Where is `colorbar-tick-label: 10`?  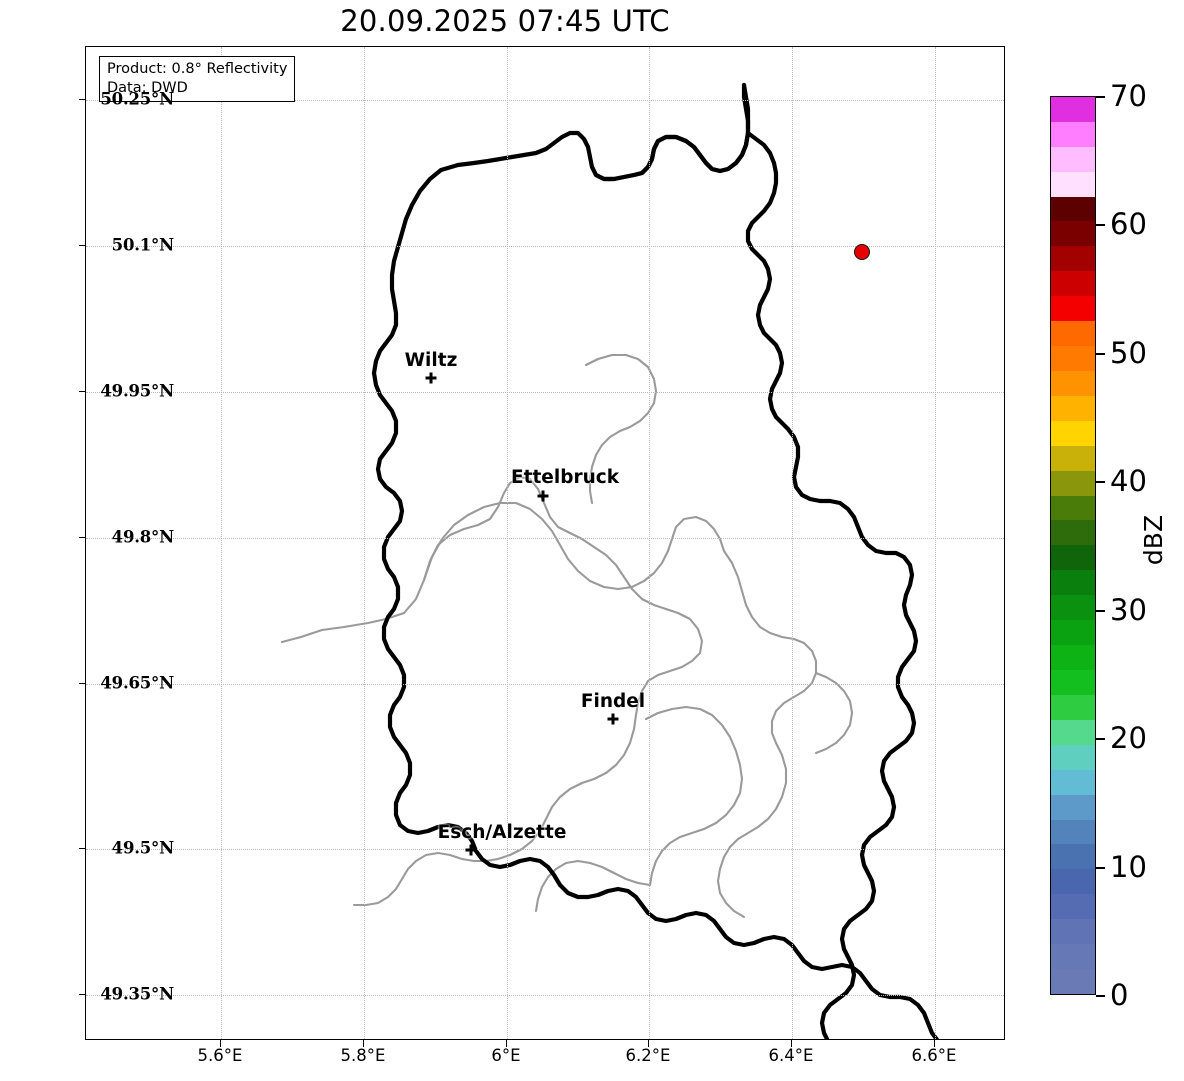
colorbar-tick-label: 10 is located at coordinates (1128, 866).